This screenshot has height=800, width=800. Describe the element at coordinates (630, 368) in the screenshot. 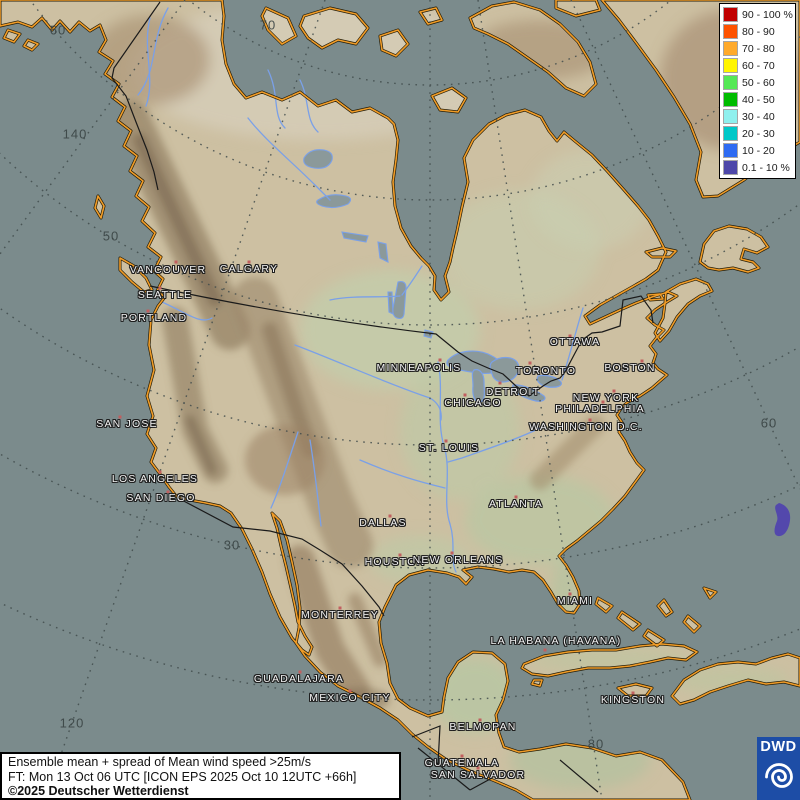

I see `city-label: BOSTON` at that location.